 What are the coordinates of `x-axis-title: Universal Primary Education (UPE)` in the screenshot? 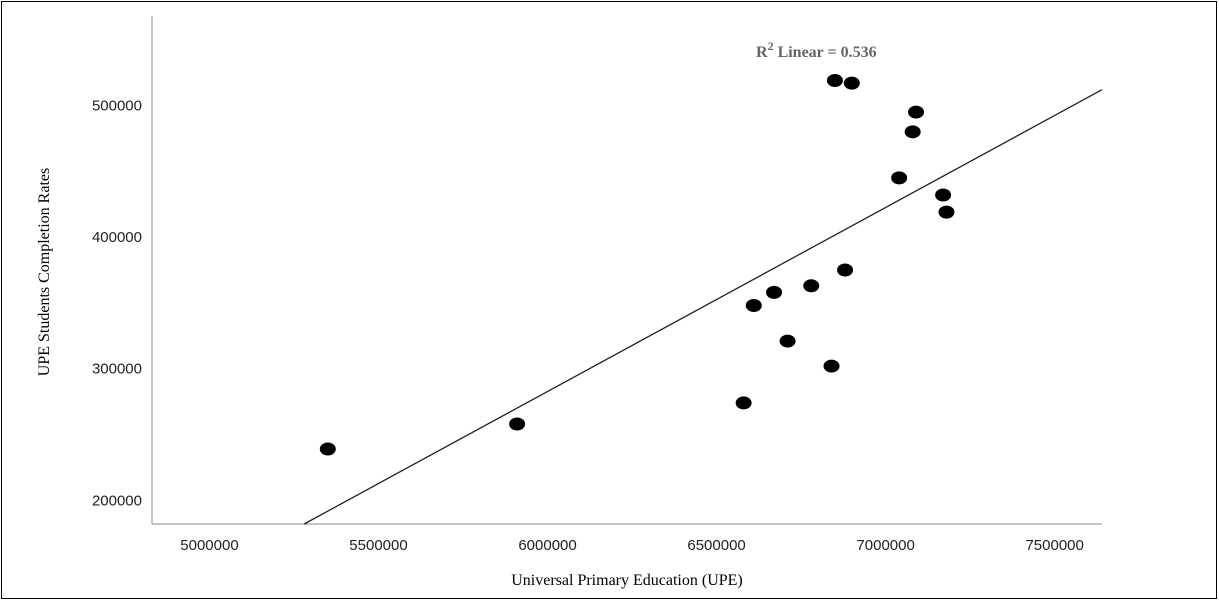 It's located at (627, 580).